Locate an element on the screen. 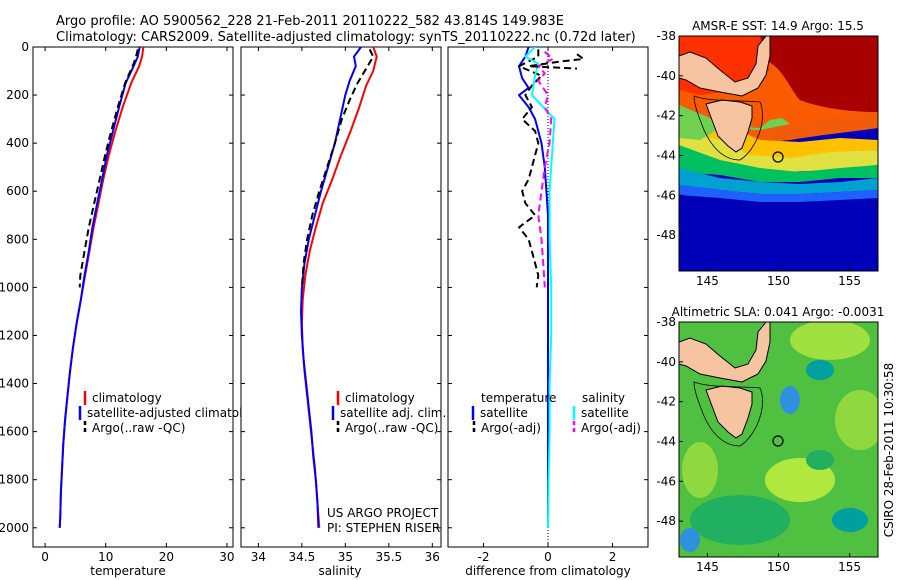  y-tick-label: 800 is located at coordinates (17, 239).